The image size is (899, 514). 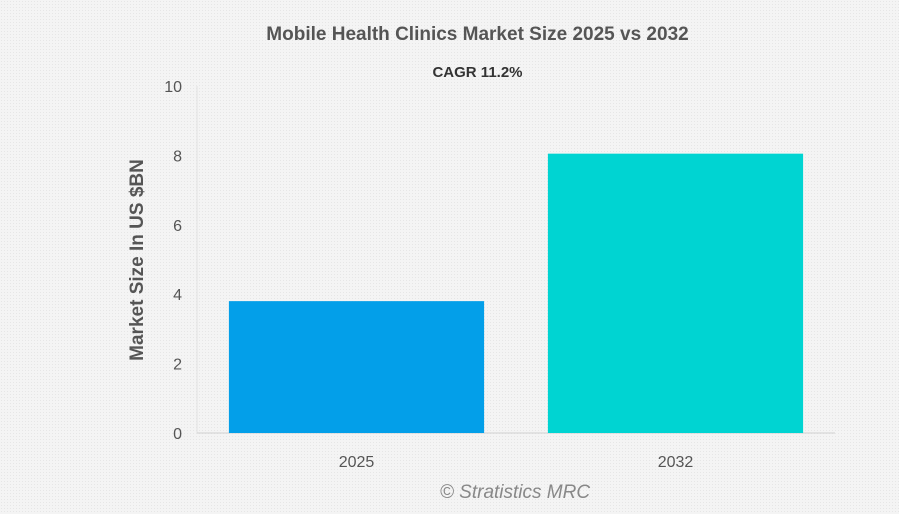 What do you see at coordinates (676, 462) in the screenshot?
I see `x-tick-label-2032: 2032` at bounding box center [676, 462].